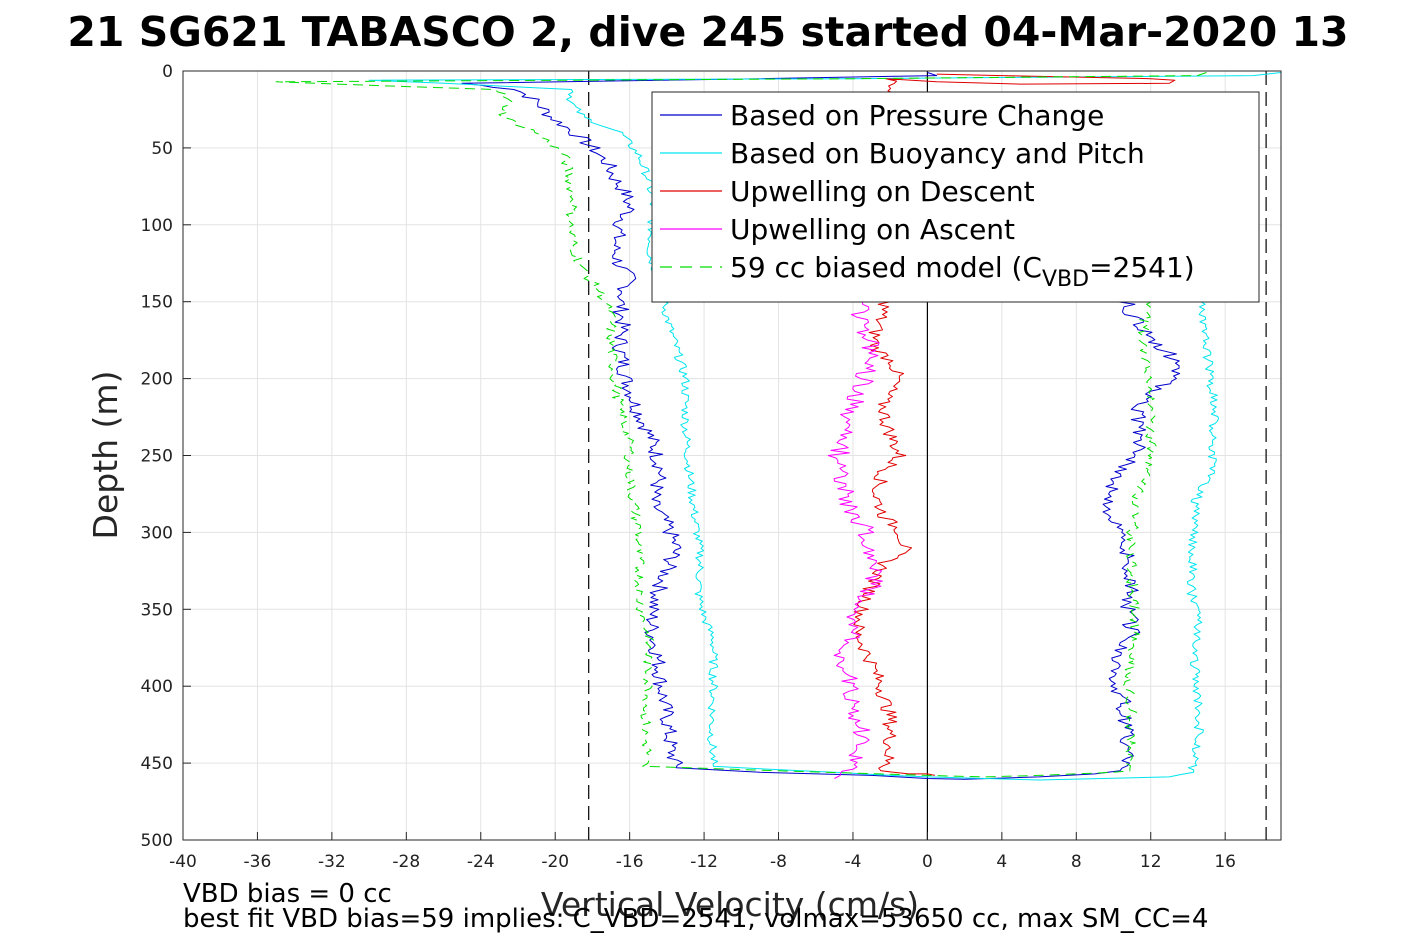  I want to click on y-tick-label: 450, so click(157, 764).